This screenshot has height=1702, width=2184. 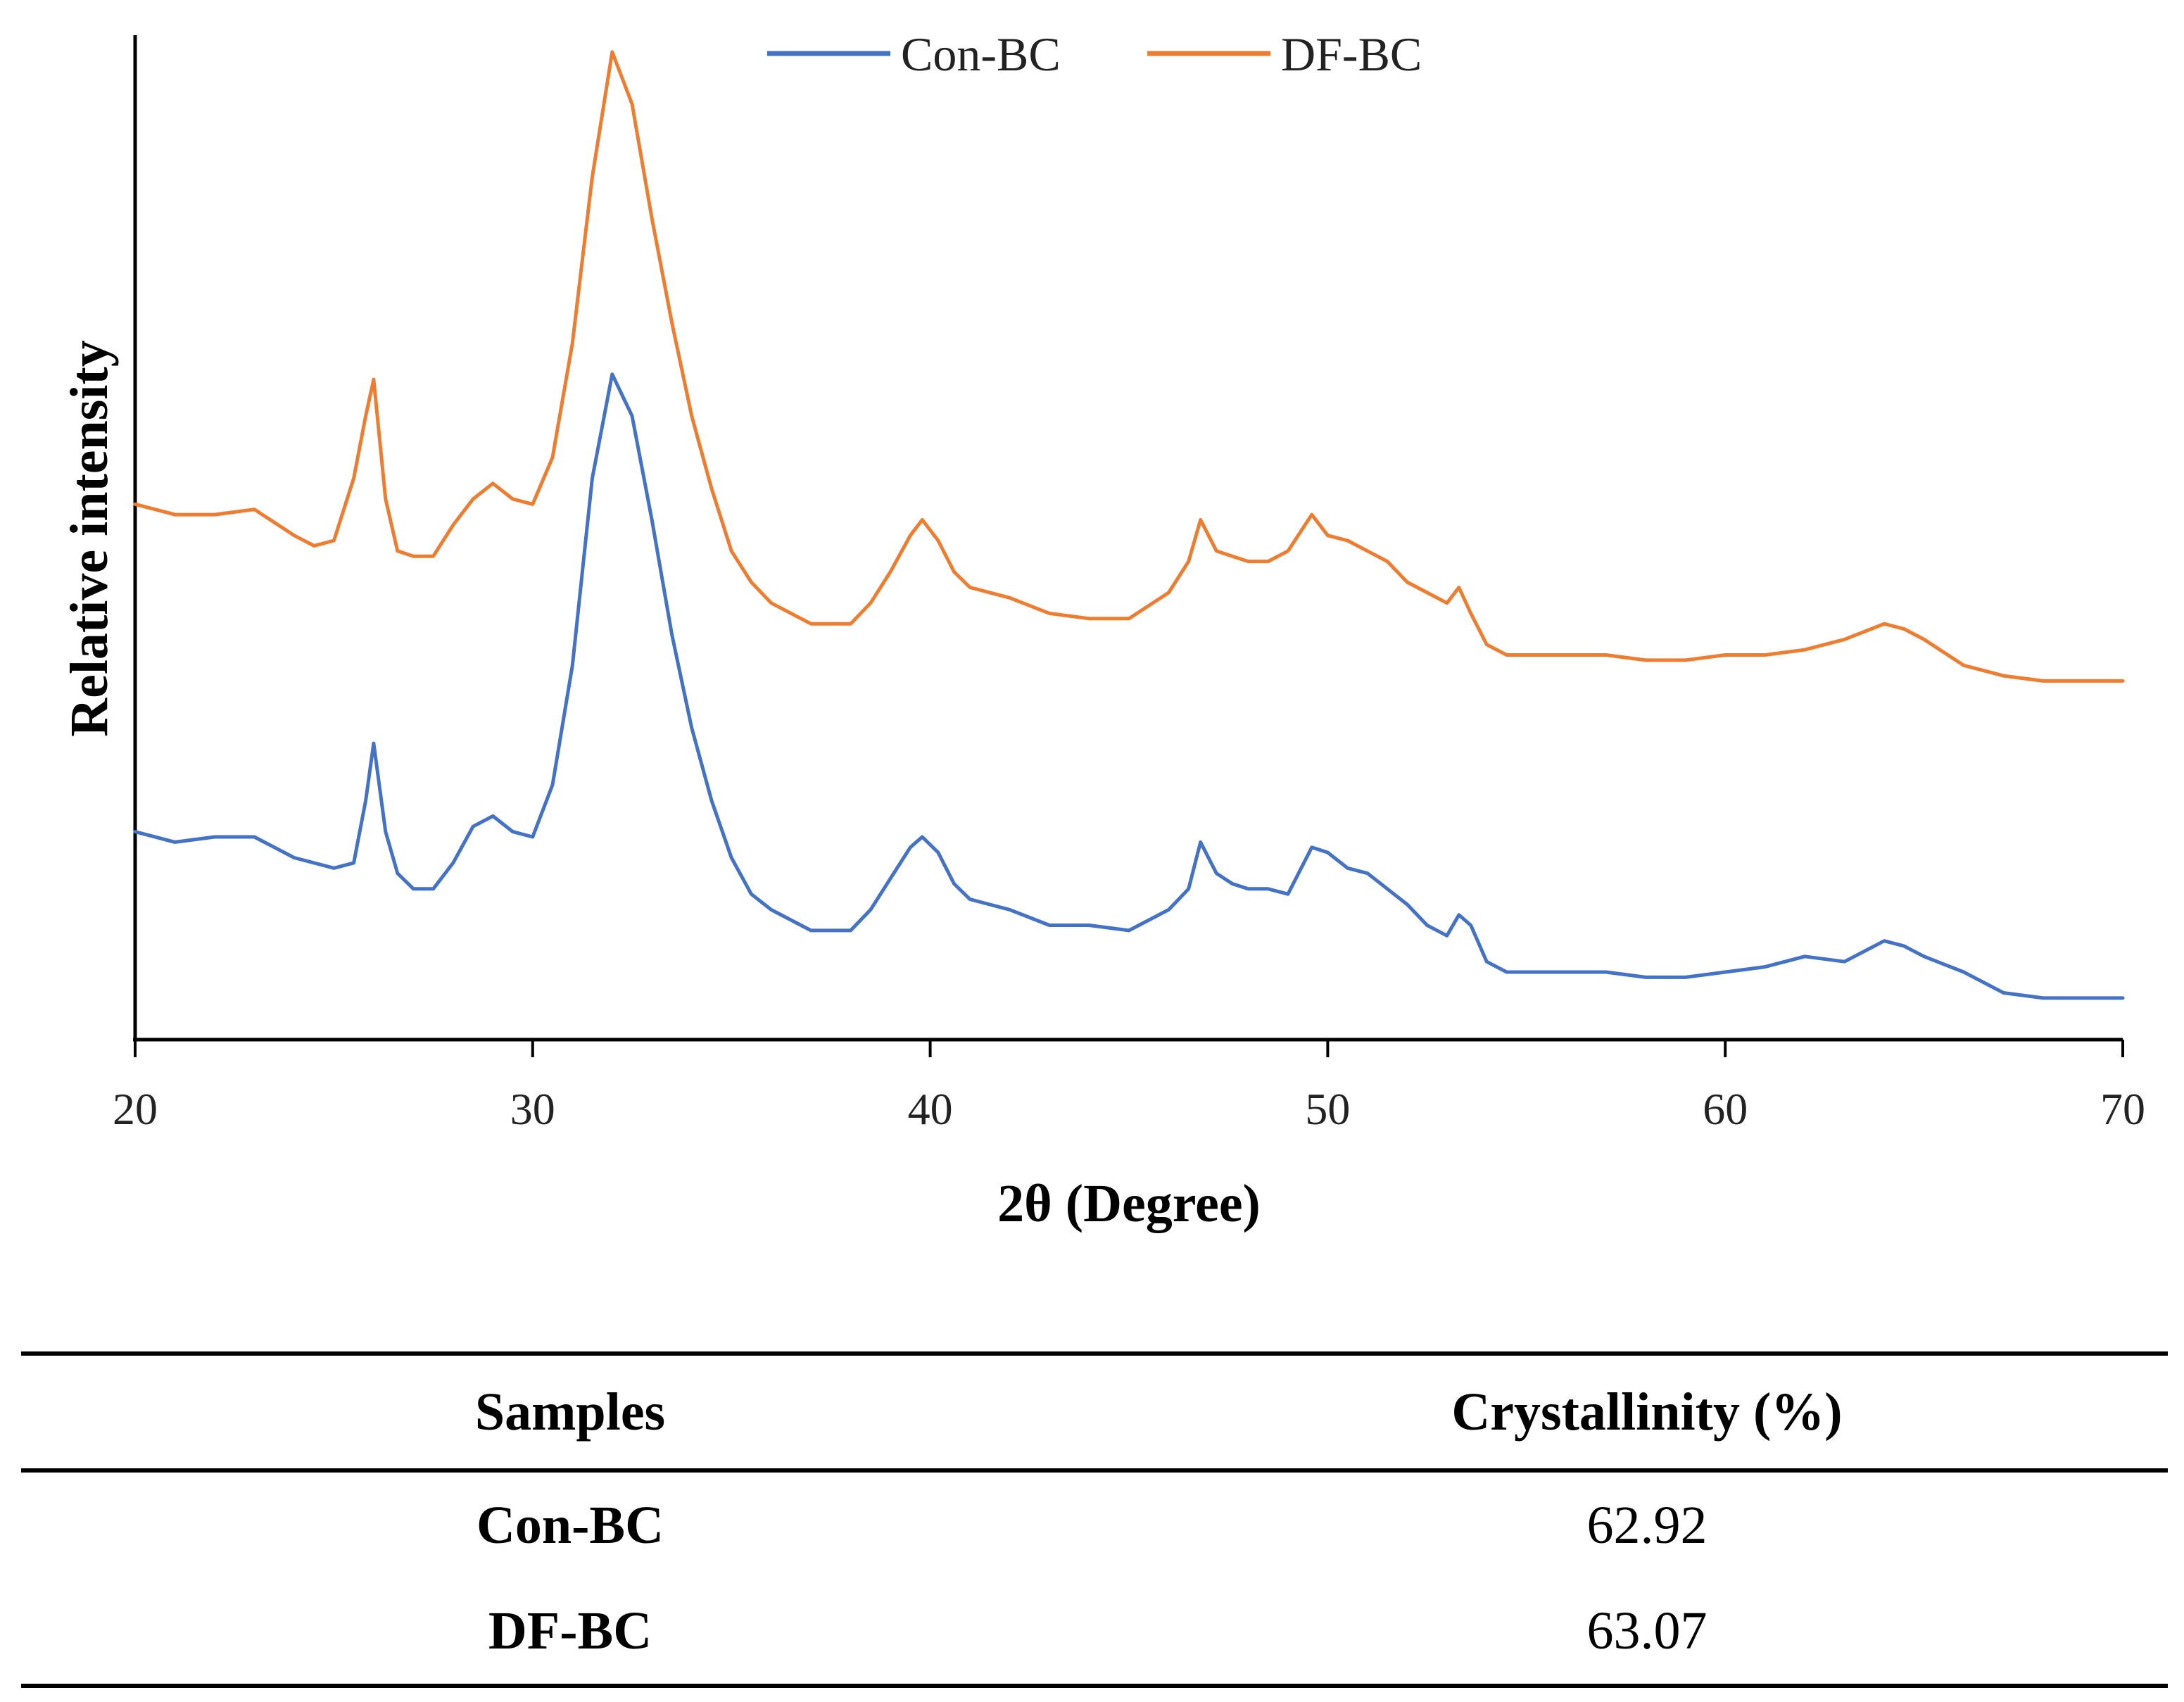 I want to click on crystallinity-value: 63.07, so click(x=1647, y=1630).